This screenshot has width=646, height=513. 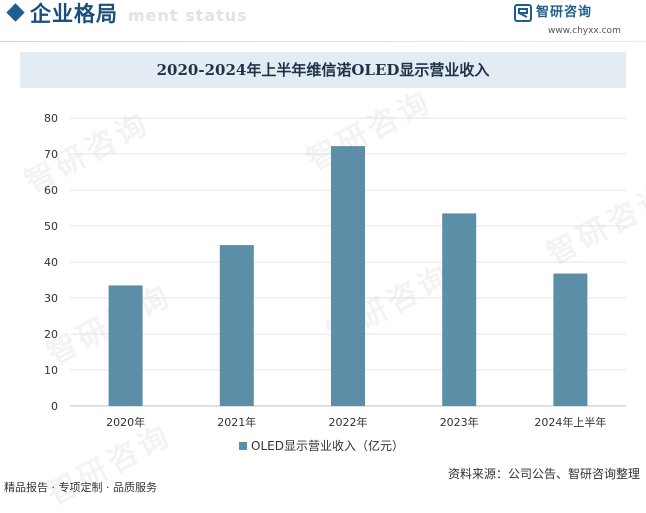 I want to click on x-tick-label: 2020年, so click(x=125, y=422).